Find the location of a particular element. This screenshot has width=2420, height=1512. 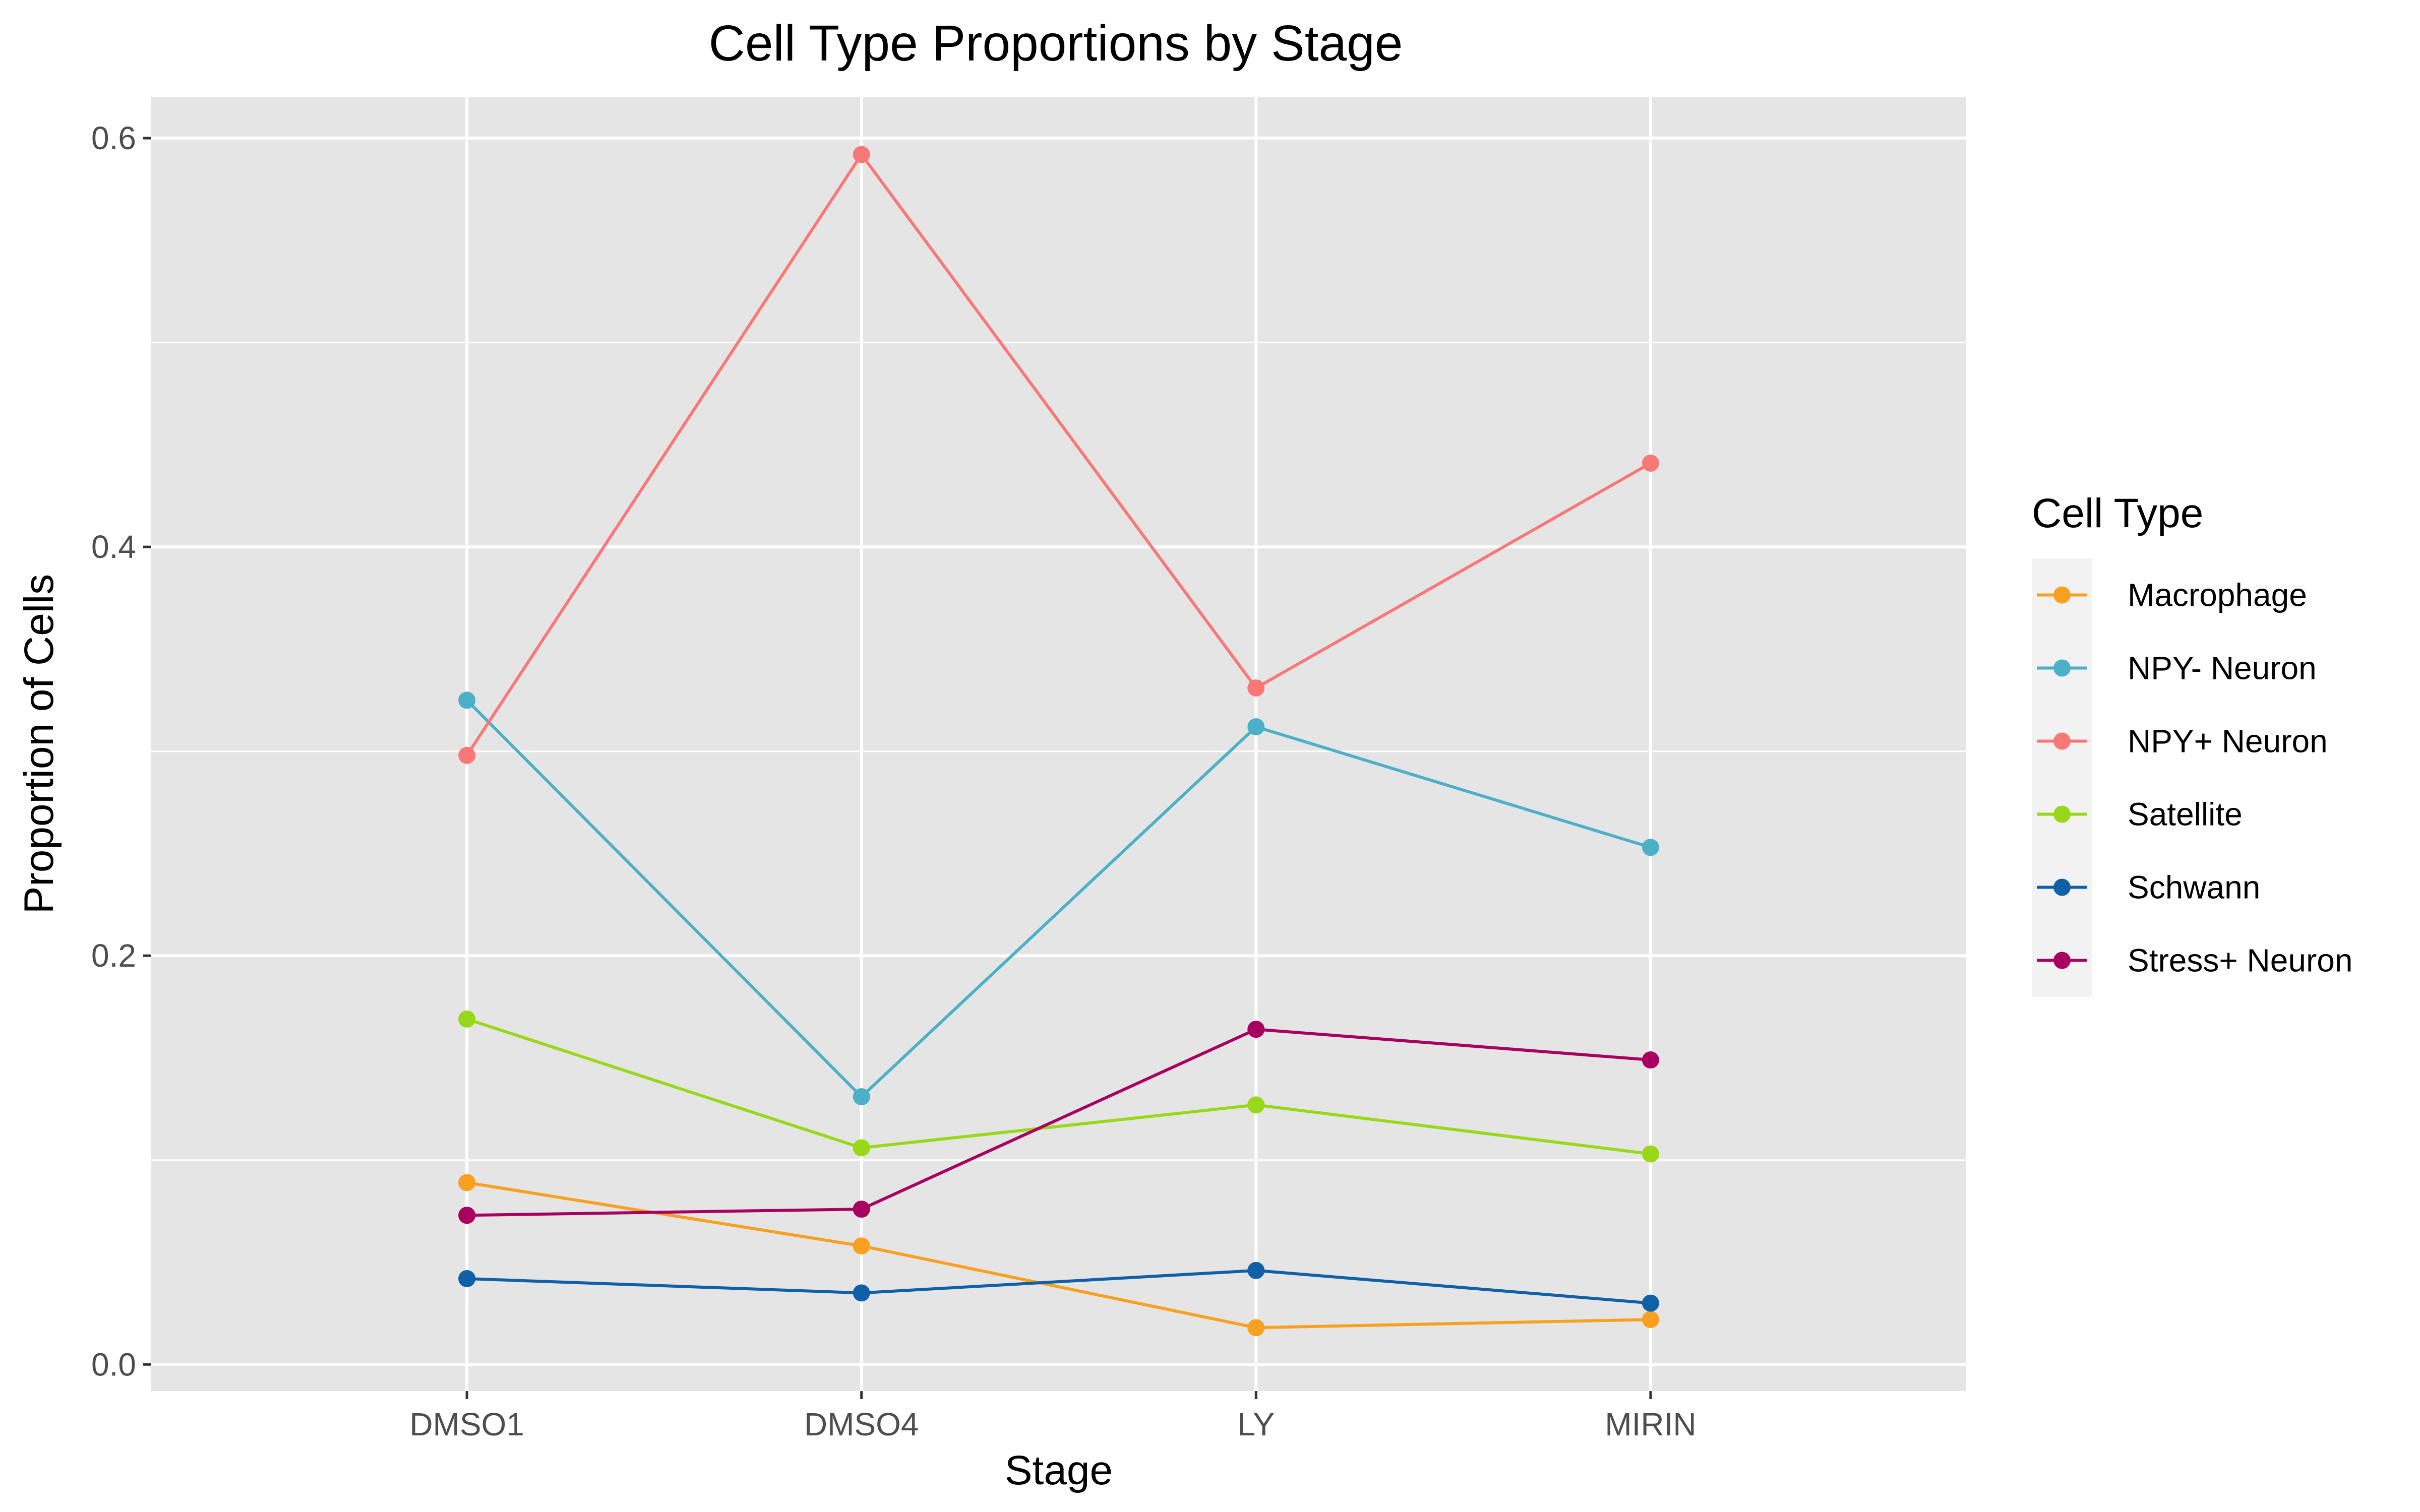

y-tick-label: 0.2 is located at coordinates (113, 956).